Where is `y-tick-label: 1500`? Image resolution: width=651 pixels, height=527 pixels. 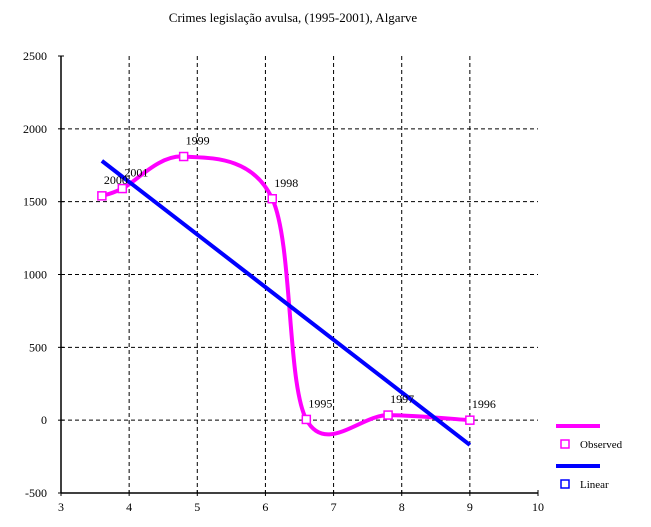 y-tick-label: 1500 is located at coordinates (35, 202).